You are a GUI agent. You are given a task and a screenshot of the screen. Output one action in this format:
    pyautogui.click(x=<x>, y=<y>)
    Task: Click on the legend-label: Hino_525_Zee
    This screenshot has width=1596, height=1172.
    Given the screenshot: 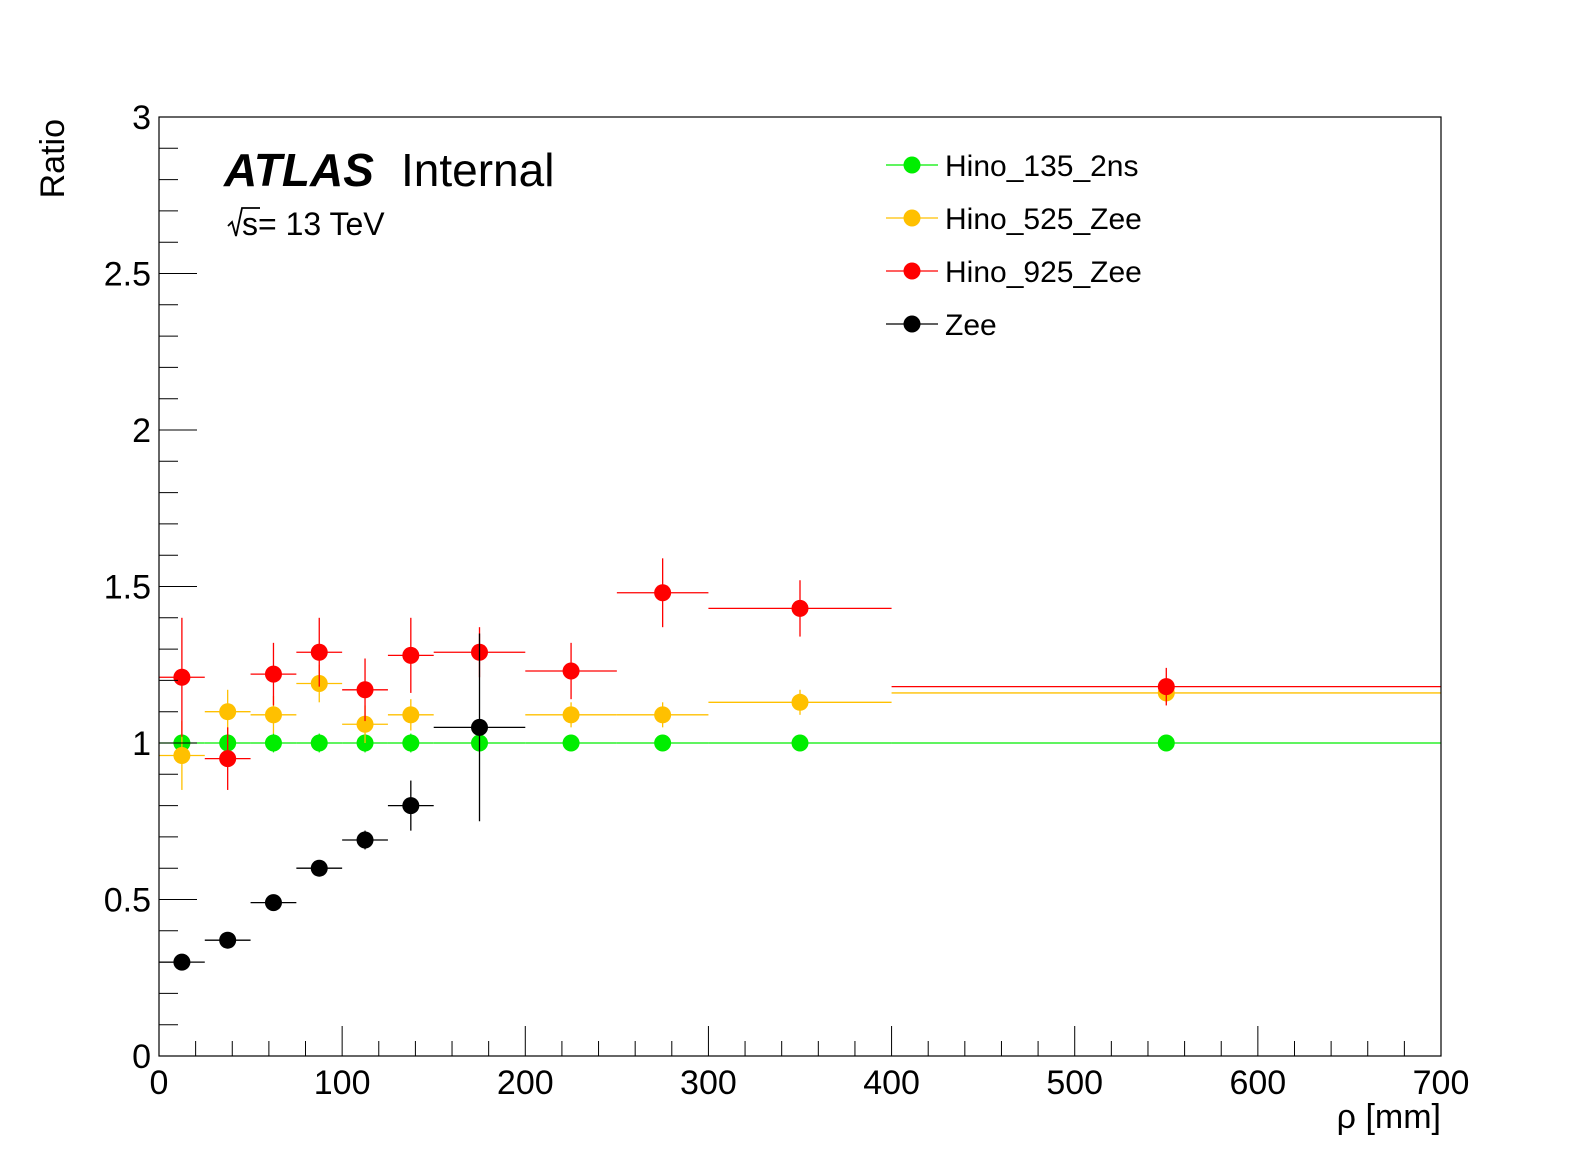 What is the action you would take?
    pyautogui.click(x=1043, y=219)
    